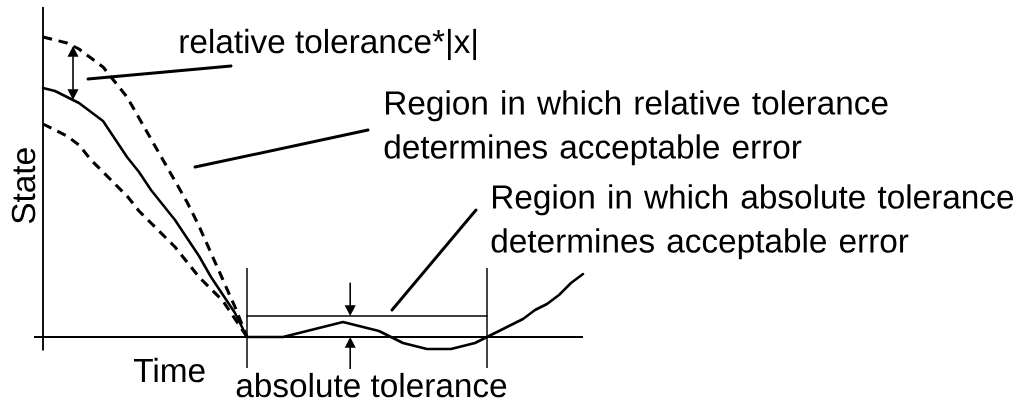  Describe the element at coordinates (752, 222) in the screenshot. I see `annotation: Region in which absolute tolerance determines acceptable error` at that location.